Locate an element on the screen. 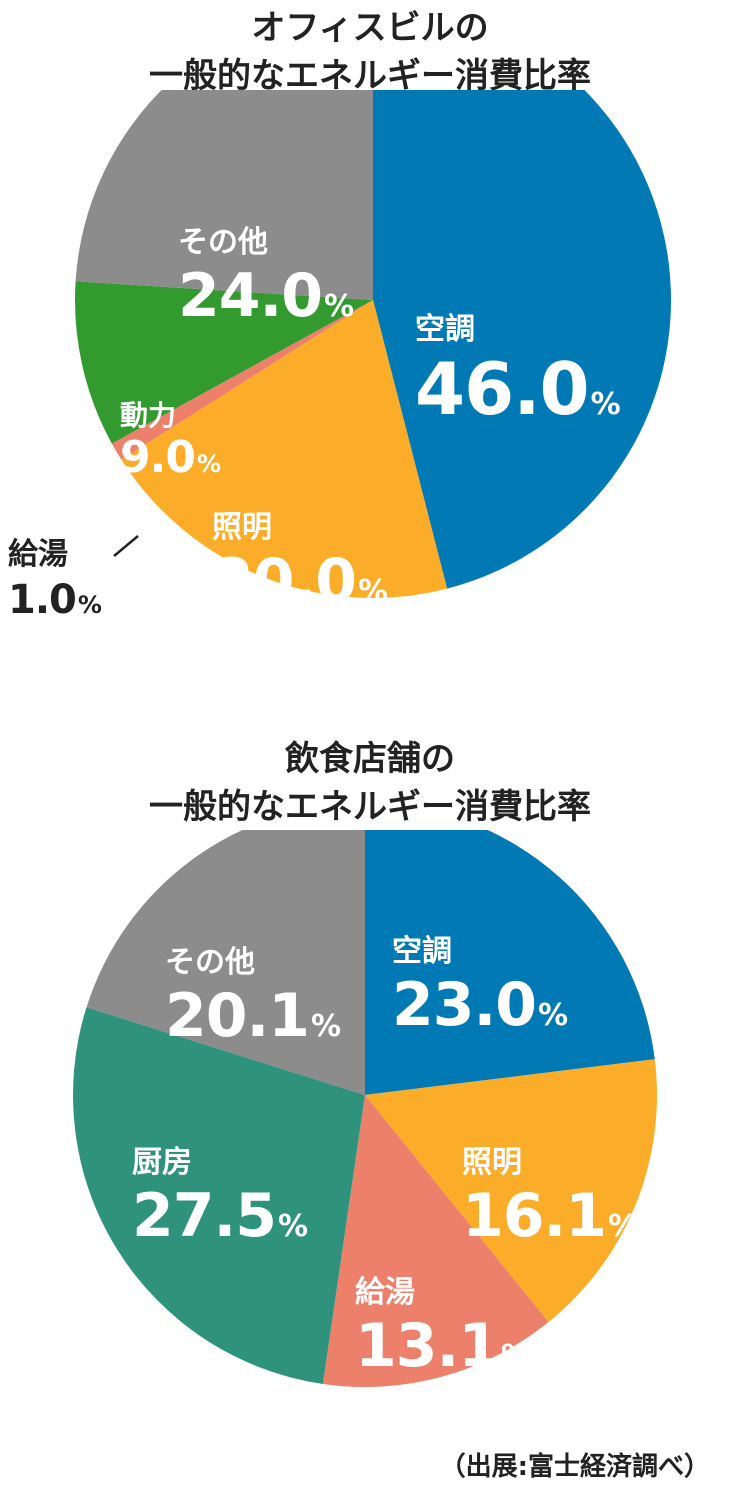  chart-2-value-1: 16.1% is located at coordinates (550, 1216).